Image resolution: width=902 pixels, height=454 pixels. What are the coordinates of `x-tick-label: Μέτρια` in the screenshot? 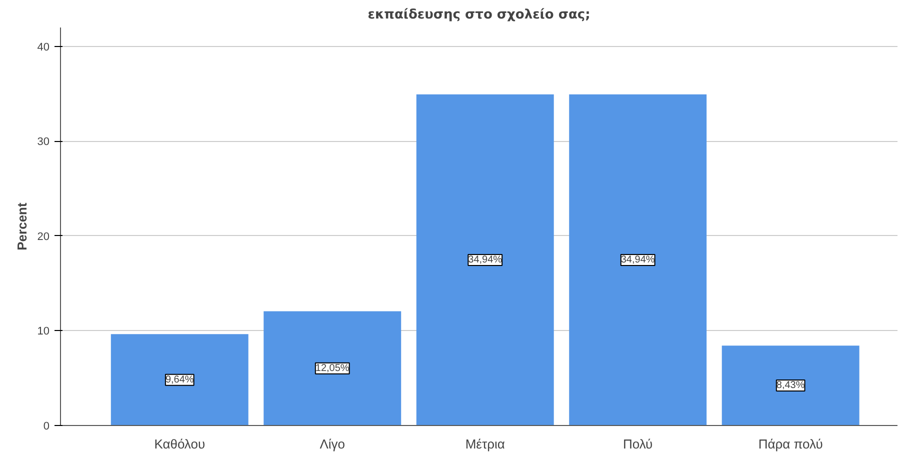 It's located at (485, 444).